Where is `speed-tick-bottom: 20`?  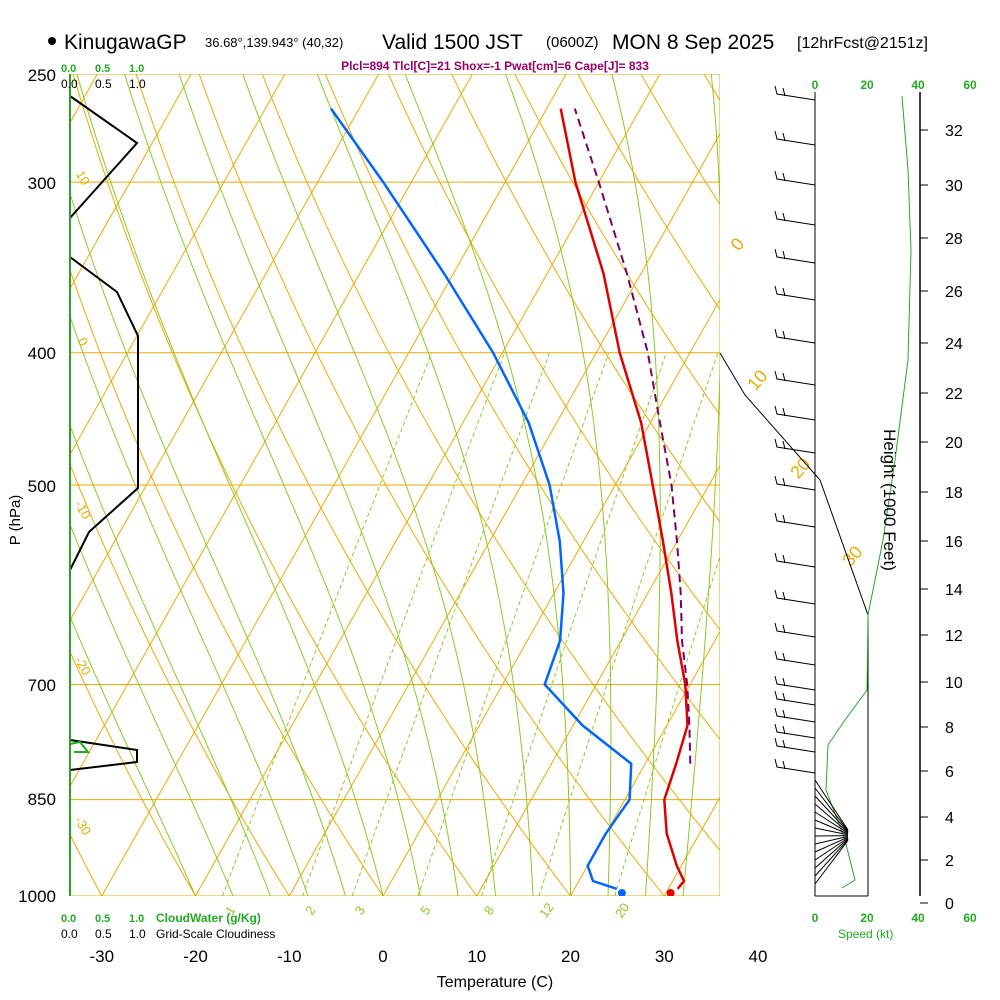 speed-tick-bottom: 20 is located at coordinates (867, 918).